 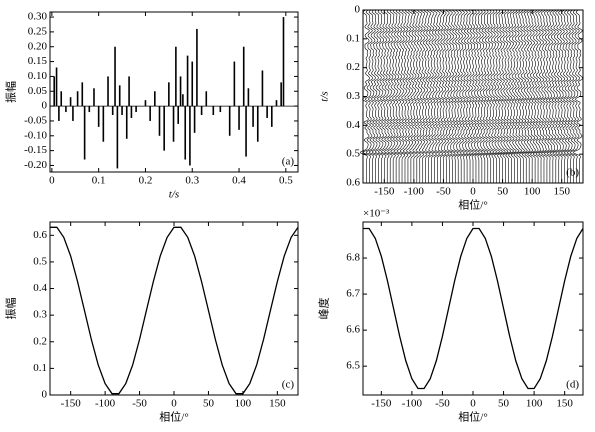 What do you see at coordinates (38, 76) in the screenshot?
I see `y-tick-label: 0.10` at bounding box center [38, 76].